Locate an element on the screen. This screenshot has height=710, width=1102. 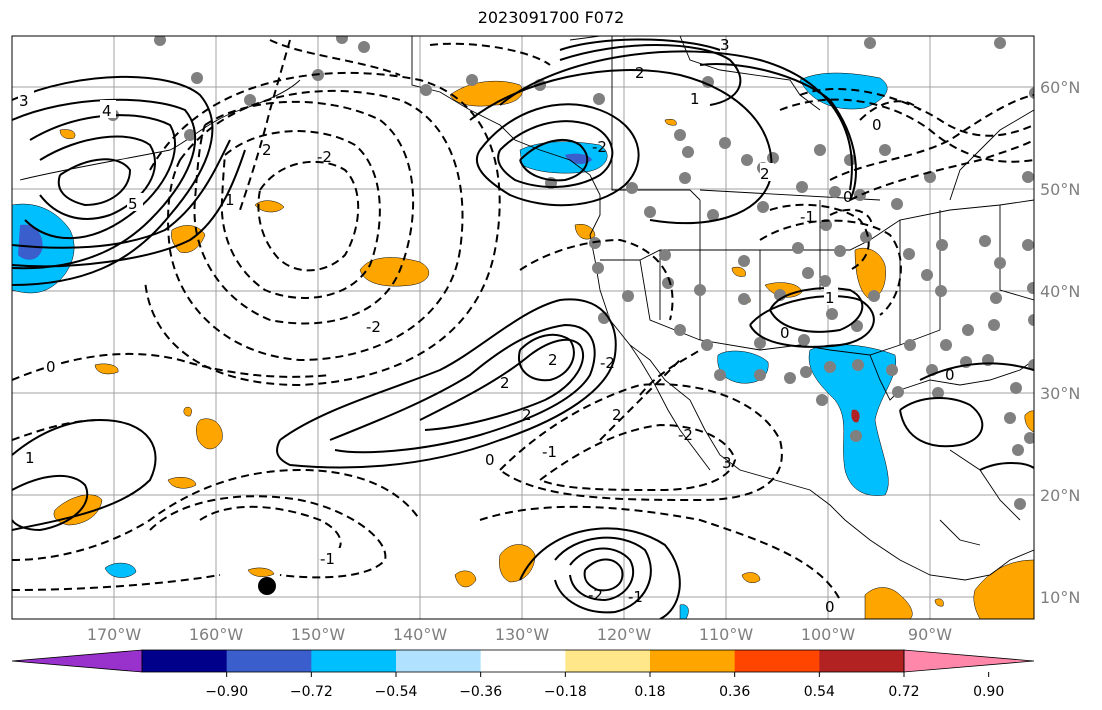
lon-label-150w: 150°W is located at coordinates (318, 634).